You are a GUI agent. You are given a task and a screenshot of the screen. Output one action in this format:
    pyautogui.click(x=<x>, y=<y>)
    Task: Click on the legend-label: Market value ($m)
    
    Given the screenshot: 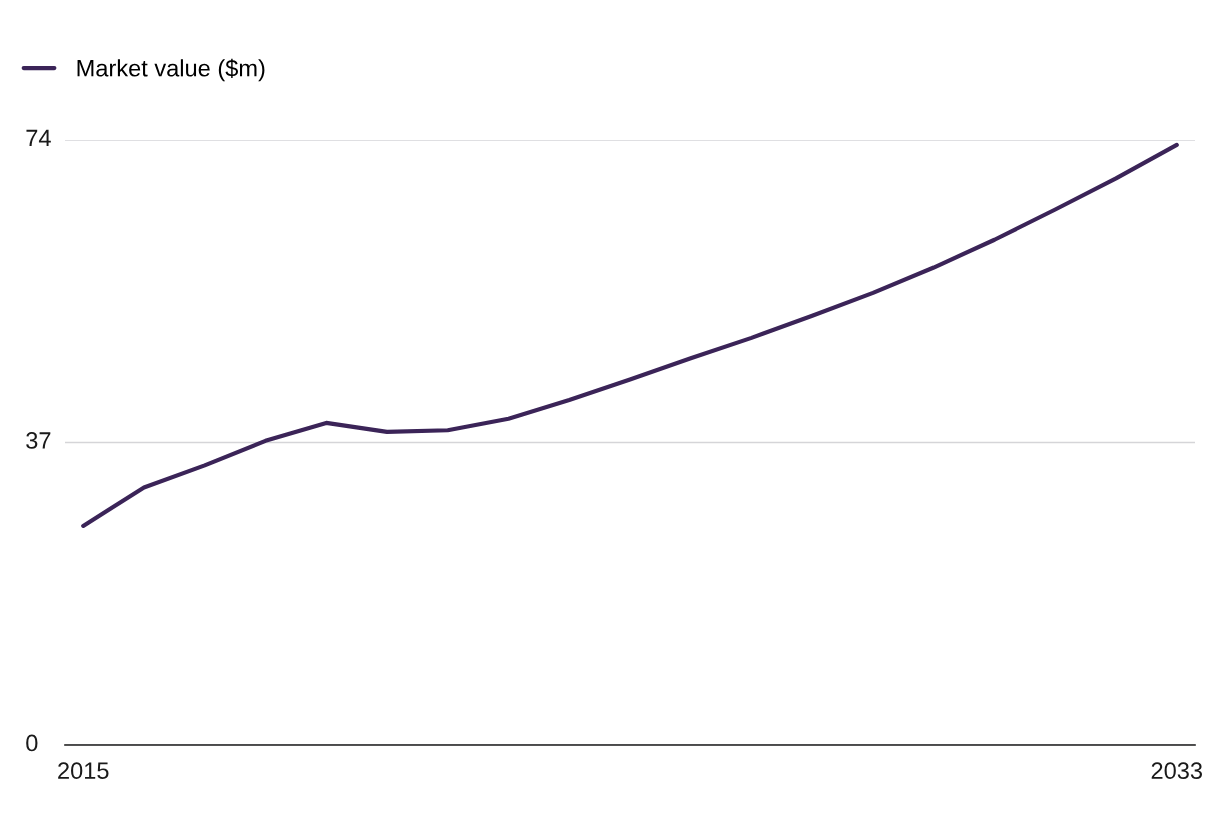 What is the action you would take?
    pyautogui.click(x=171, y=70)
    